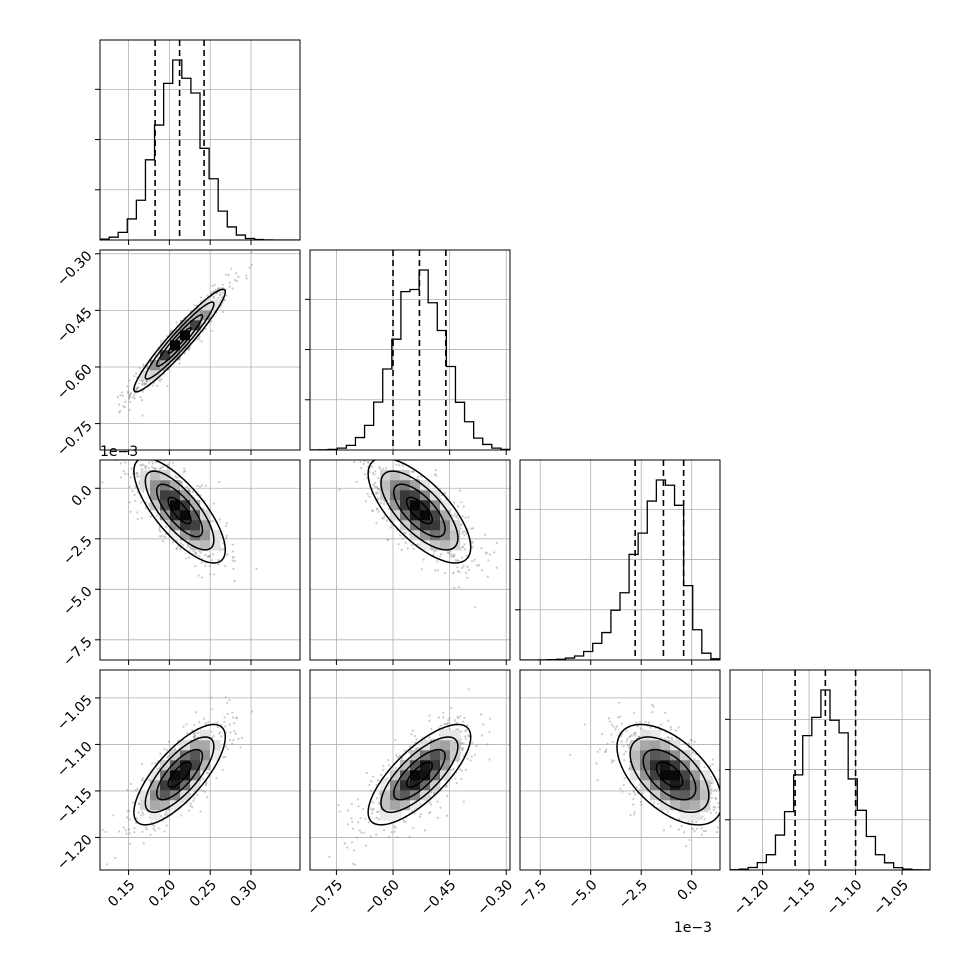 The image size is (970, 970). What do you see at coordinates (688, 890) in the screenshot?
I see `x-tick-label: 0.0` at bounding box center [688, 890].